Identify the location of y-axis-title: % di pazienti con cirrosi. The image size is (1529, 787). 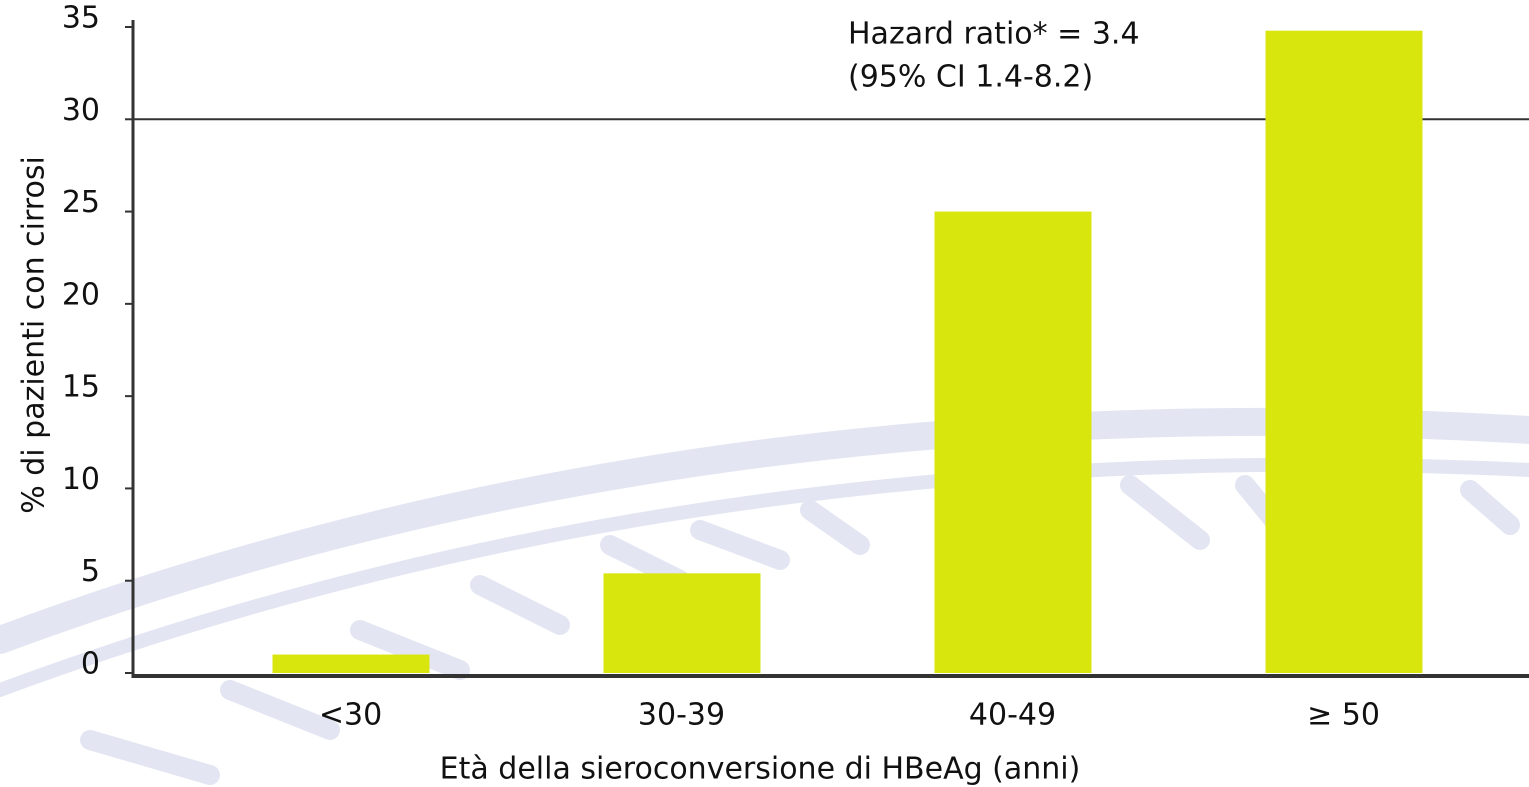
(34, 335).